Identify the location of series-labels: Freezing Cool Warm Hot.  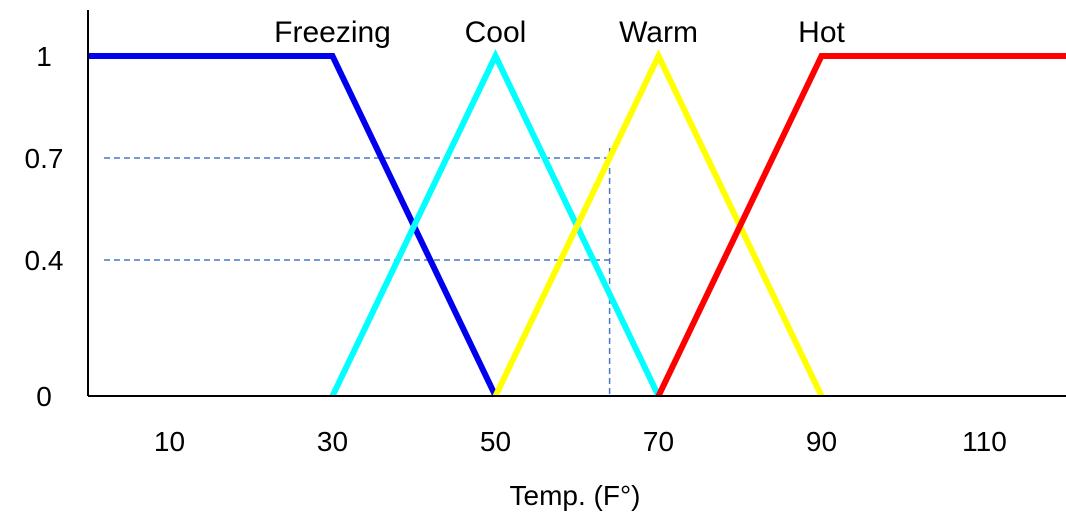
(559, 32).